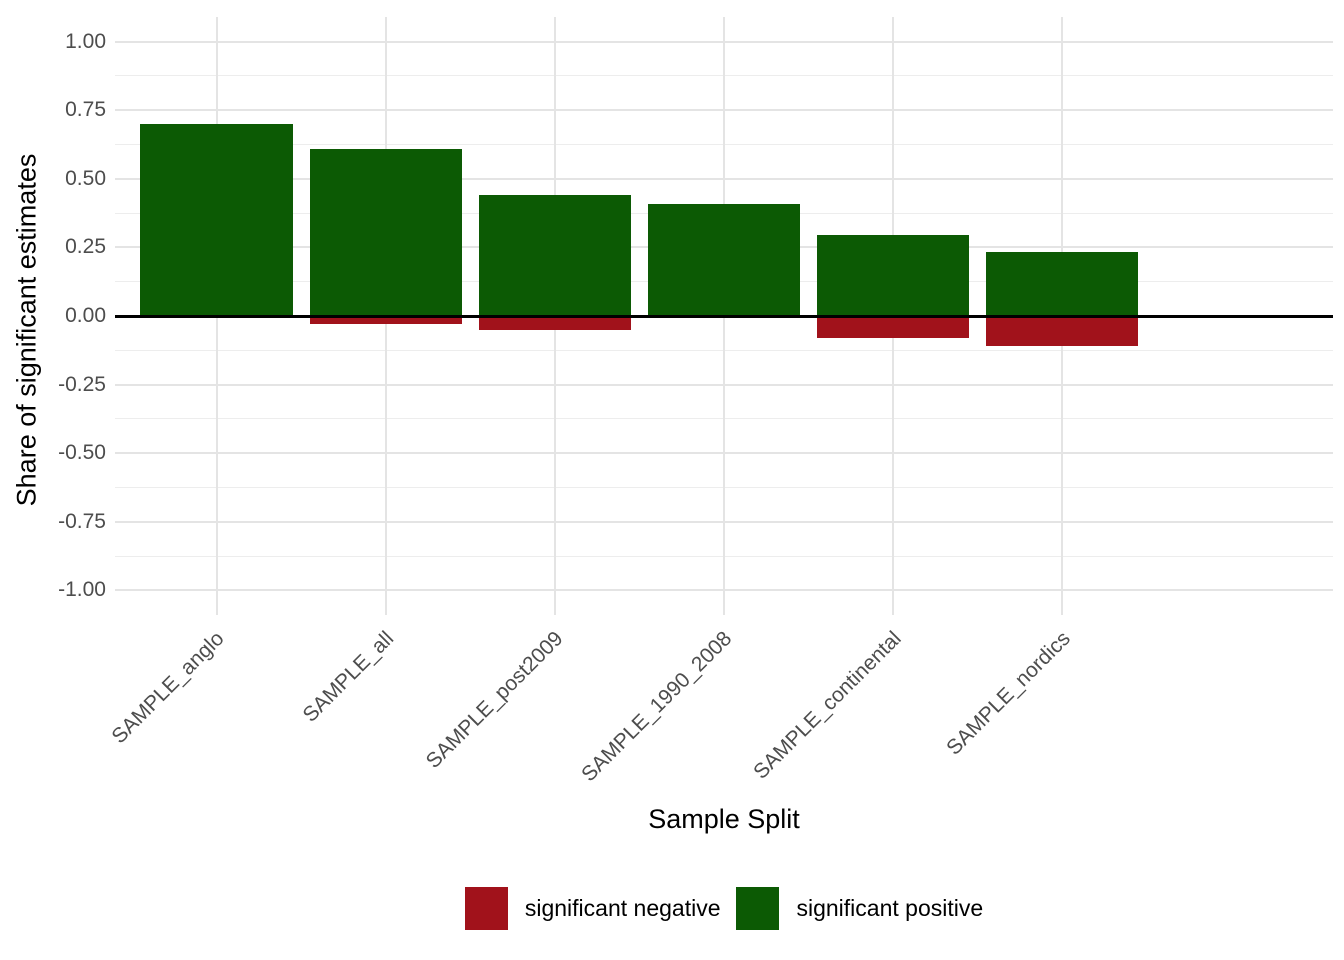  Describe the element at coordinates (494, 700) in the screenshot. I see `x-tick-label: SAMPLE_post2009` at that location.